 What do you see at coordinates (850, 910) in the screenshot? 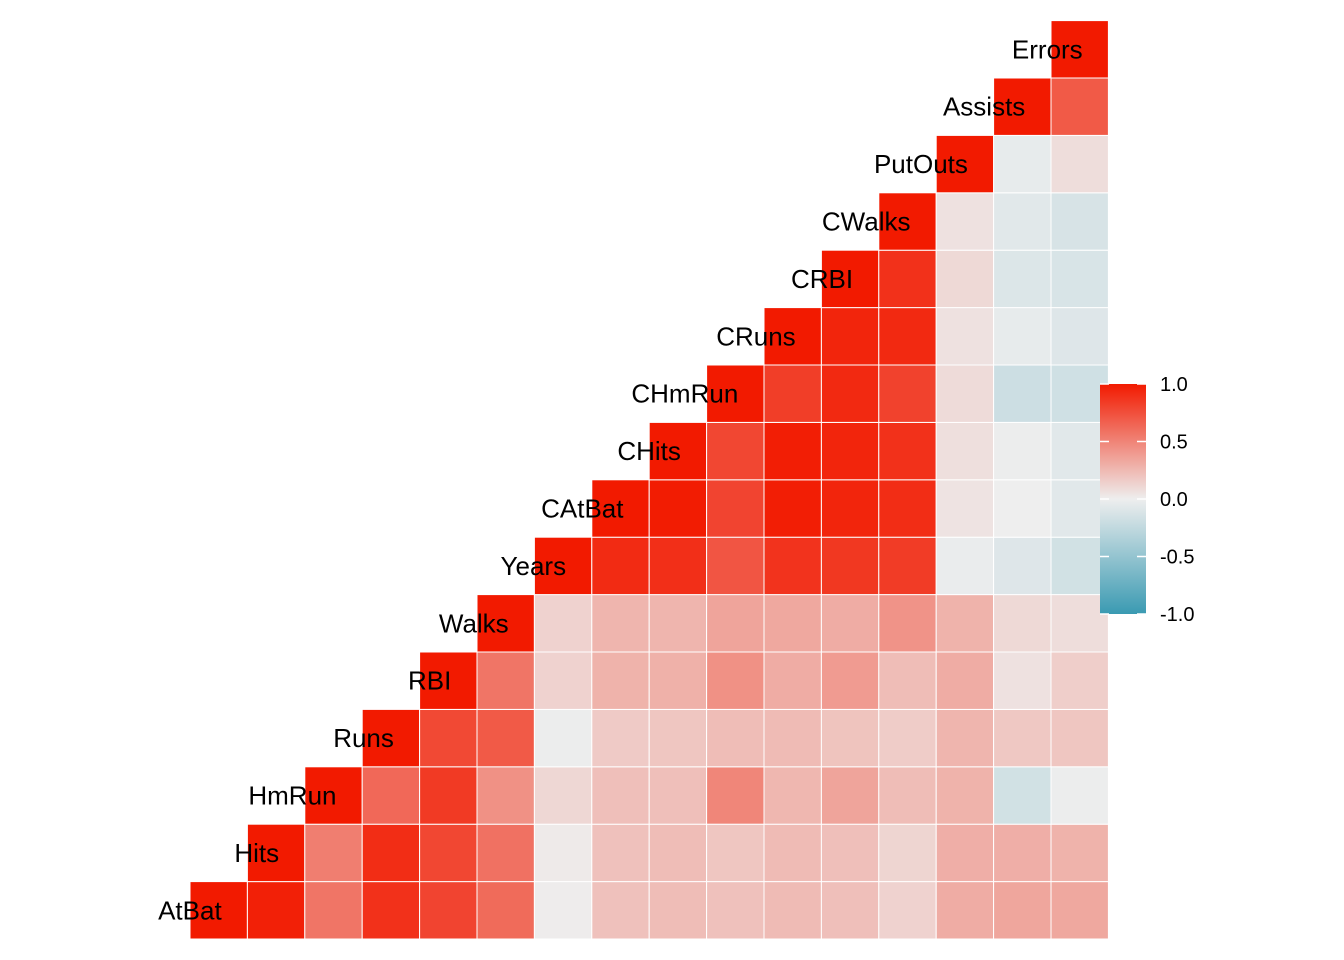
I see `heatmap-cell-atbat-crbi` at bounding box center [850, 910].